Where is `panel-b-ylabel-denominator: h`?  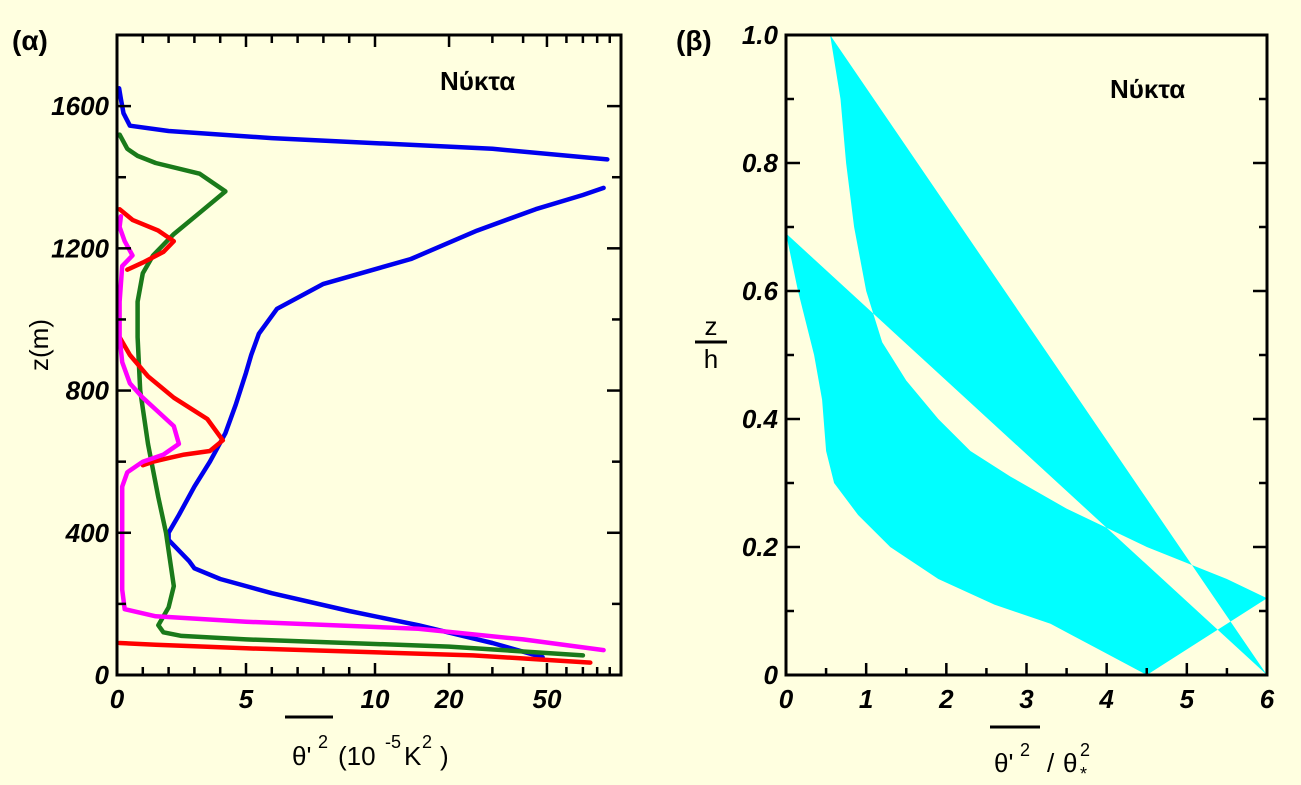
panel-b-ylabel-denominator: h is located at coordinates (711, 359).